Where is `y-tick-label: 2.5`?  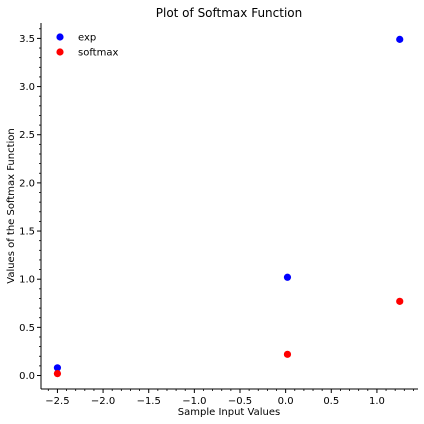
y-tick-label: 2.5 is located at coordinates (27, 135).